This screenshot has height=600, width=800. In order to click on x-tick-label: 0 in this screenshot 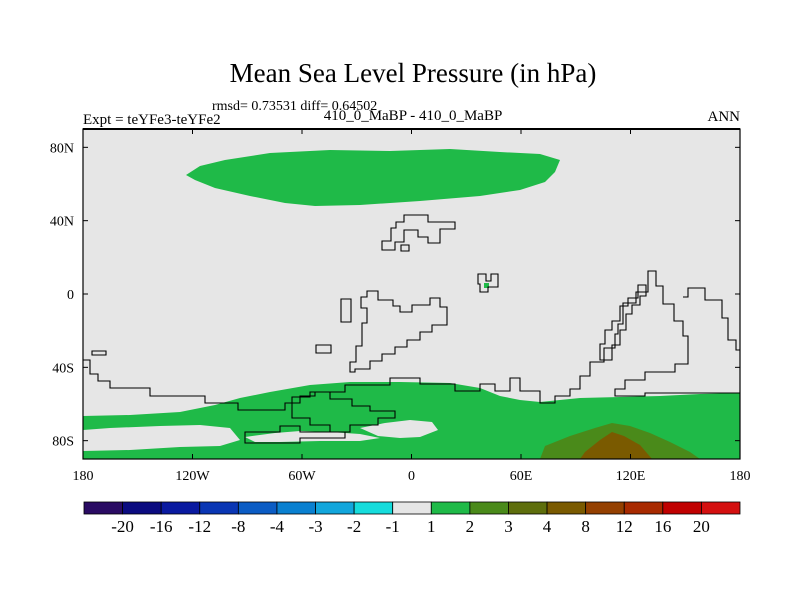, I will do `click(411, 476)`.